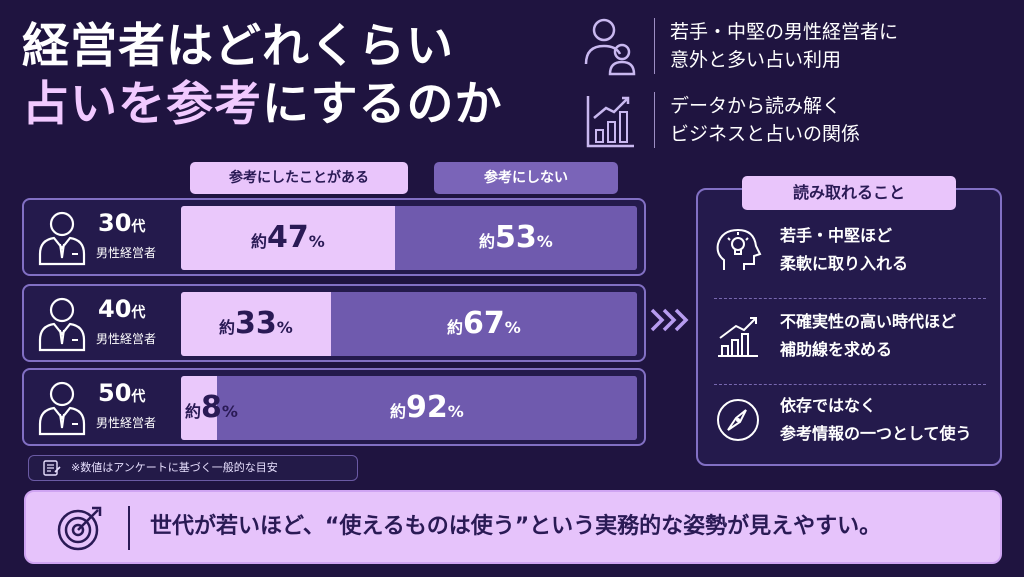 The image size is (1024, 577). What do you see at coordinates (739, 249) in the screenshot?
I see `lightbulb-head-icon` at bounding box center [739, 249].